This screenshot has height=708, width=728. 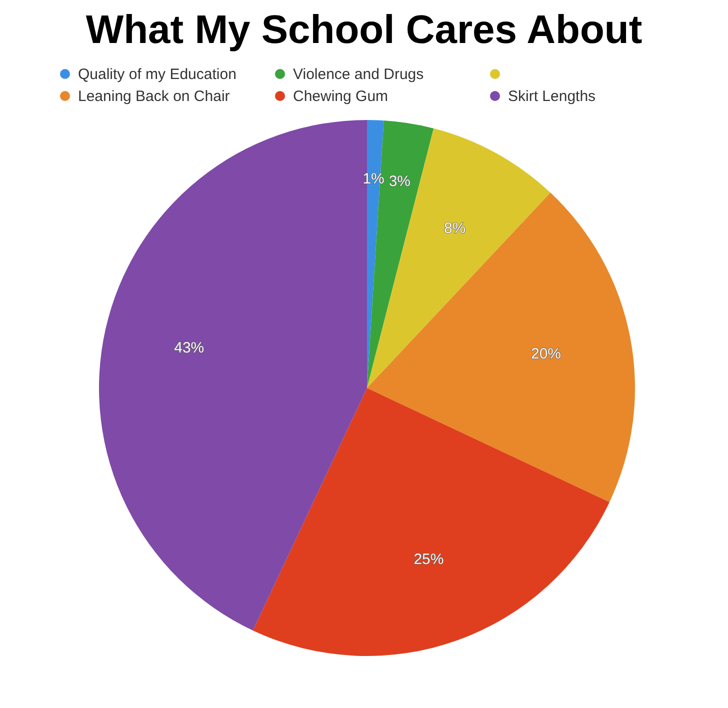 I want to click on legend-label: Violence and Drugs, so click(x=358, y=74).